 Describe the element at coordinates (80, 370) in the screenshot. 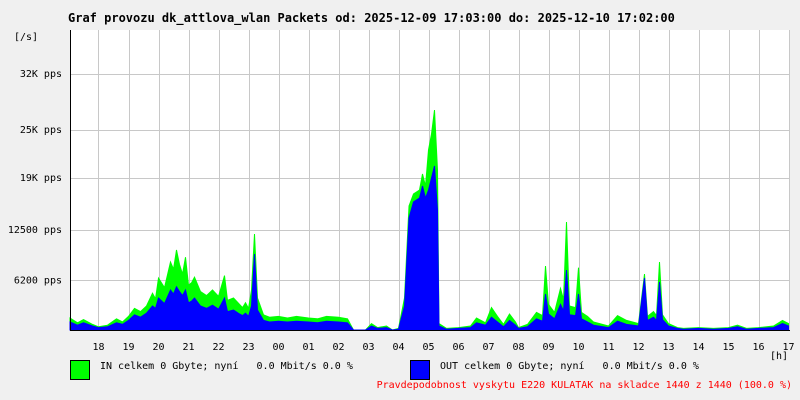

I see `legend-in-swatch` at that location.